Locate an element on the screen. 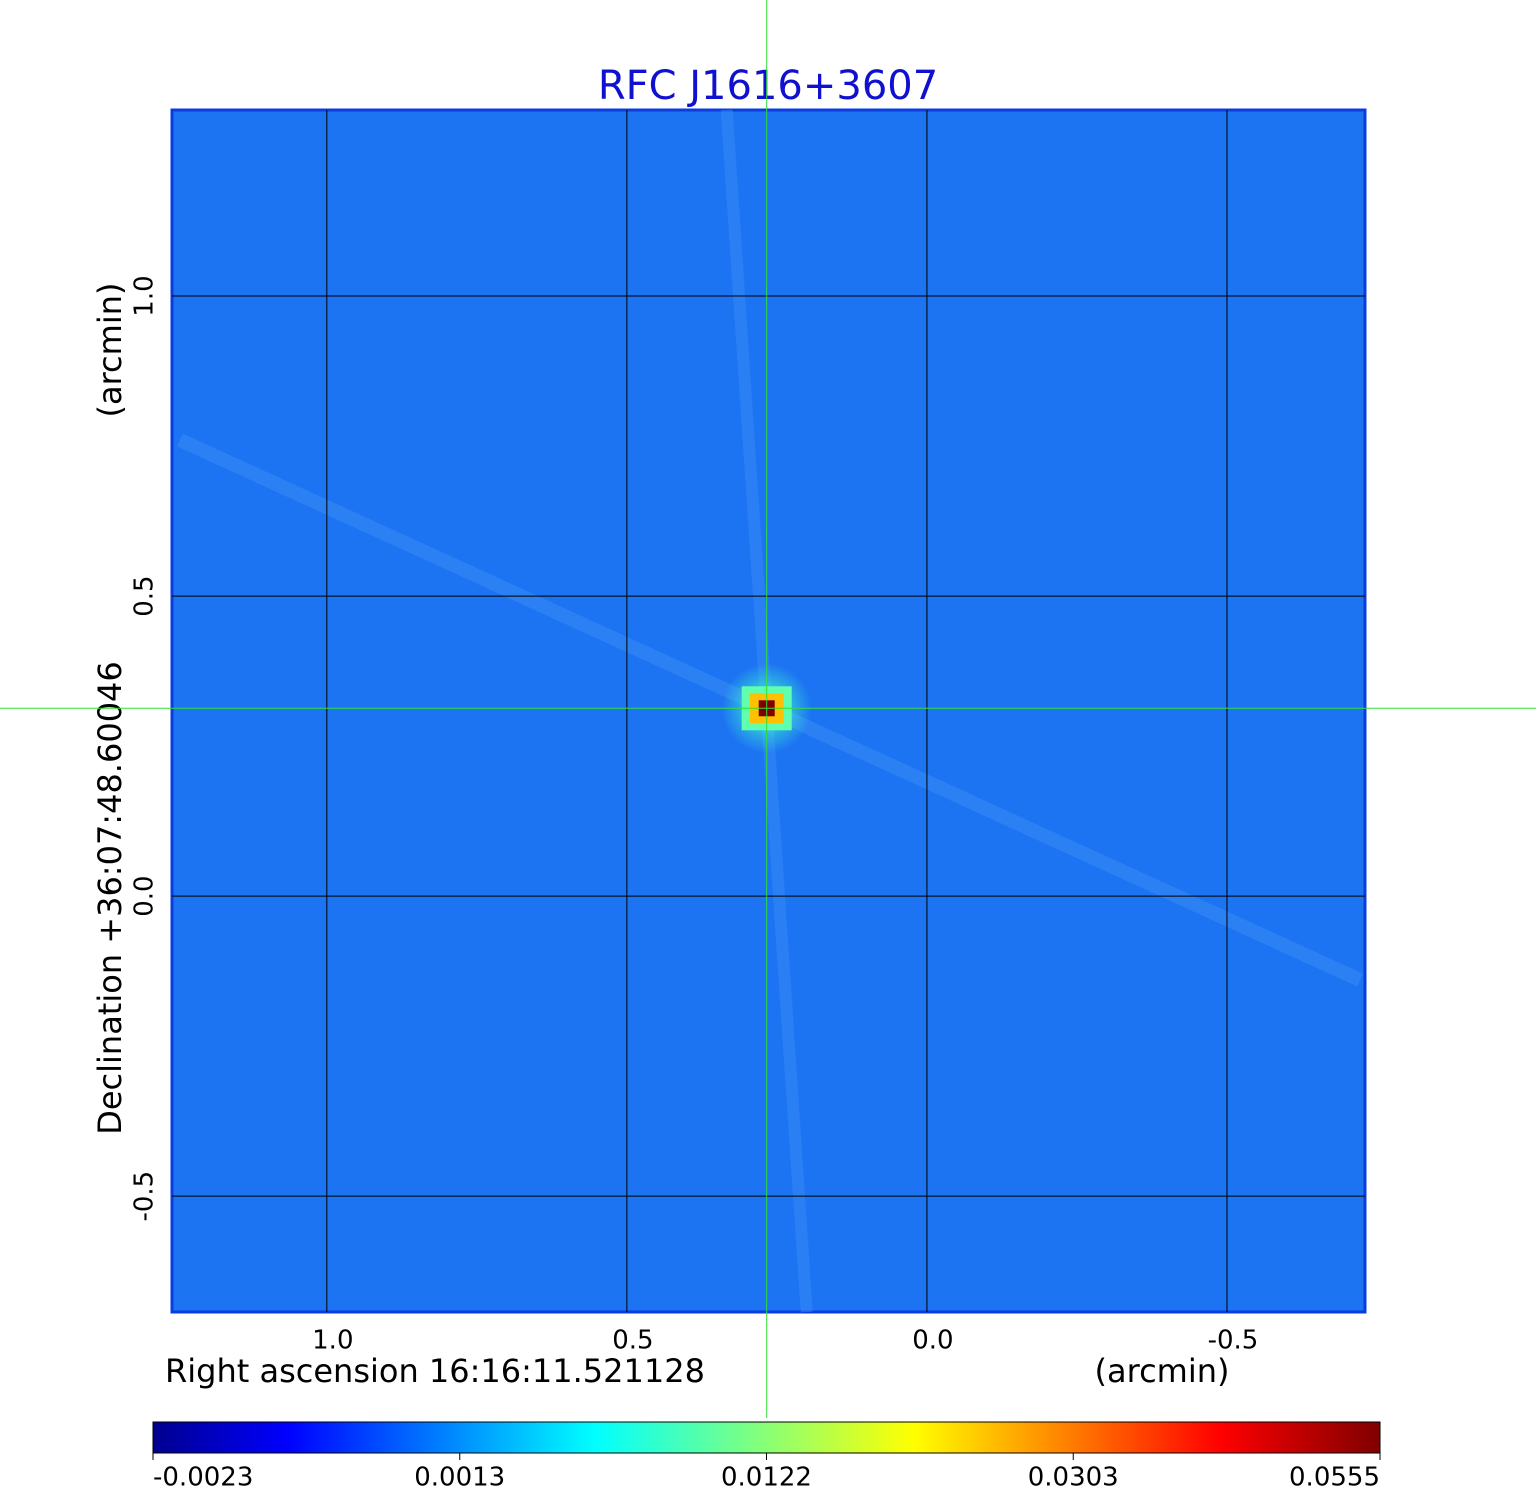 This screenshot has width=1536, height=1511. colorbar is located at coordinates (766, 1437).